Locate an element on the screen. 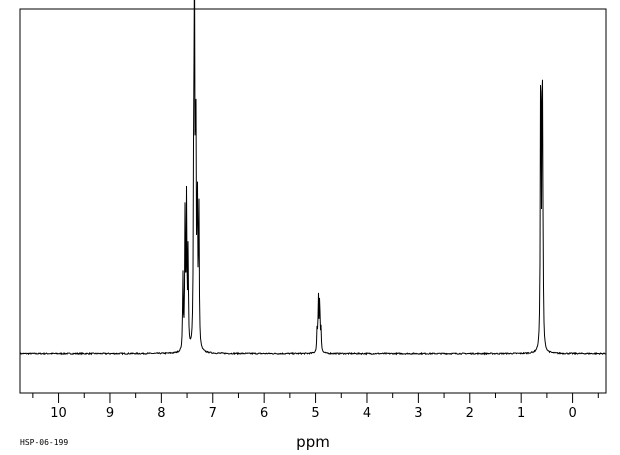 This screenshot has height=455, width=620. x-tick-label: 0 is located at coordinates (572, 413).